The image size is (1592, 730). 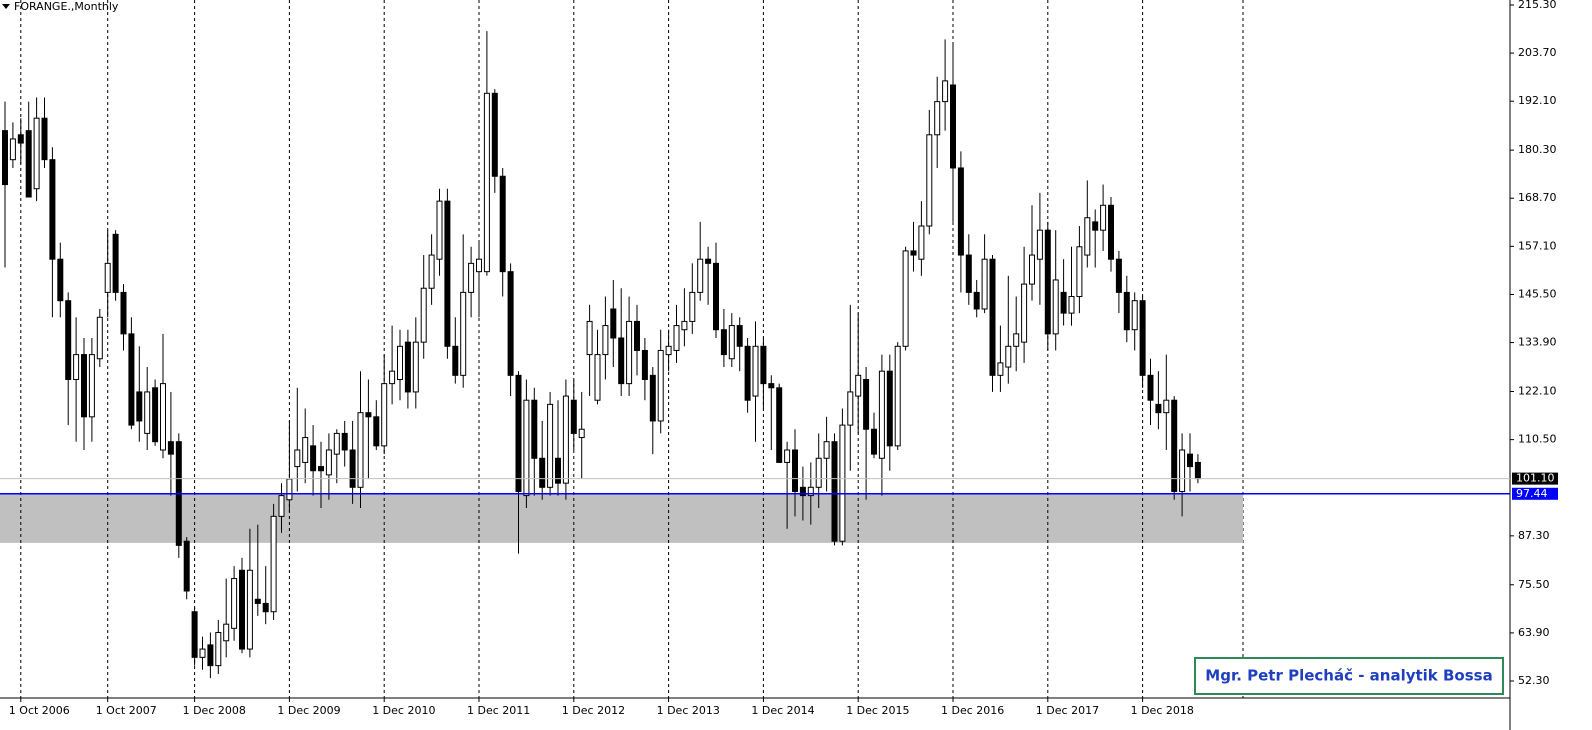 What do you see at coordinates (1537, 149) in the screenshot?
I see `y-tick-label: 180.30` at bounding box center [1537, 149].